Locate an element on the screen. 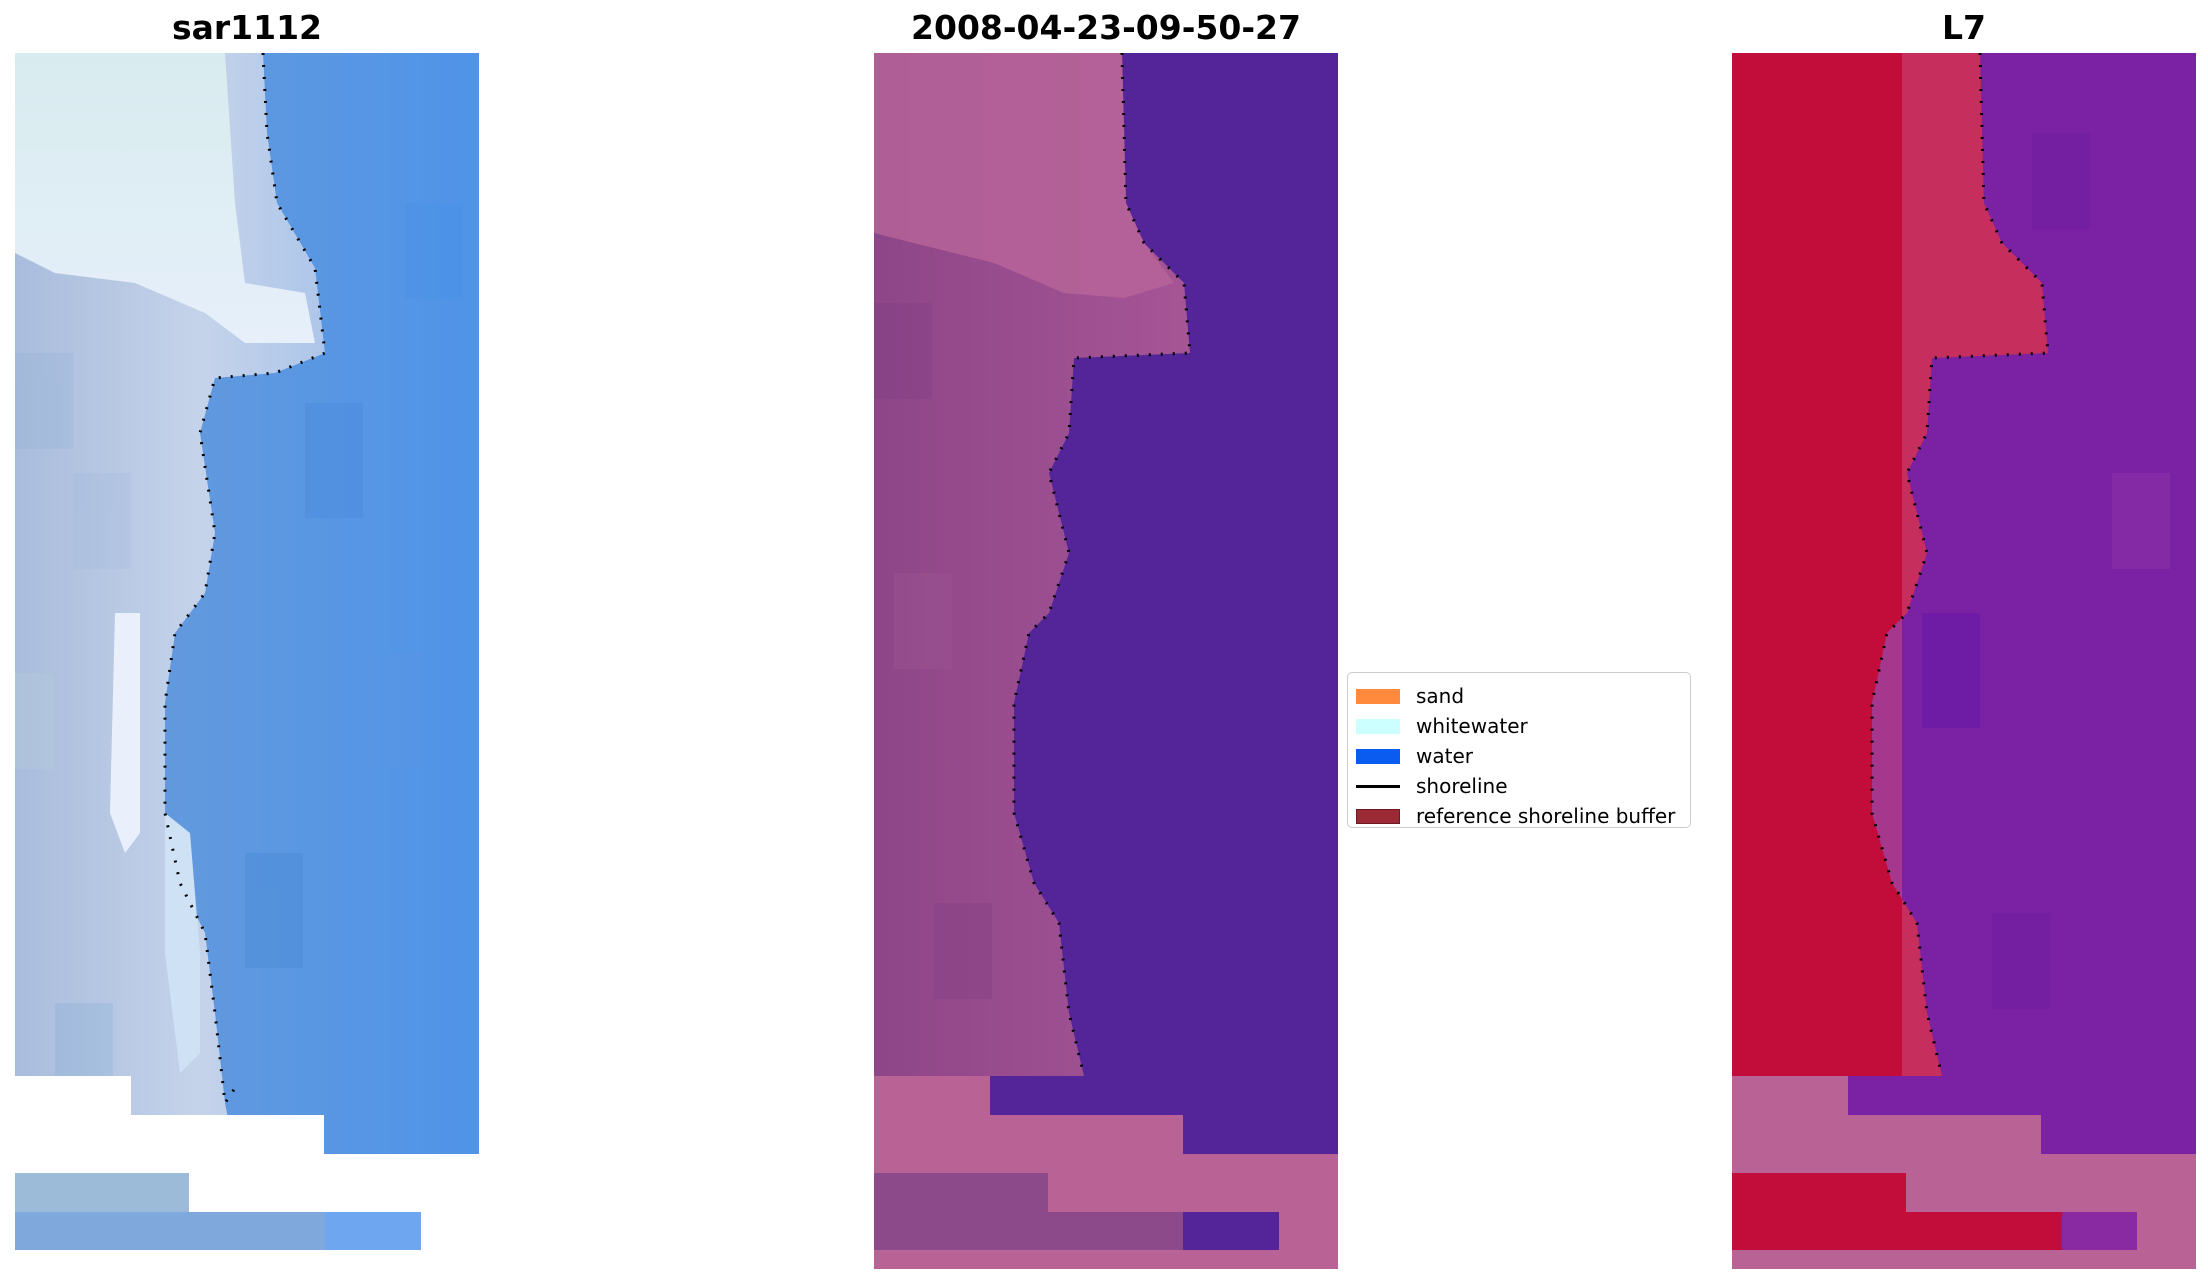  legend-swatch-water is located at coordinates (1378, 756).